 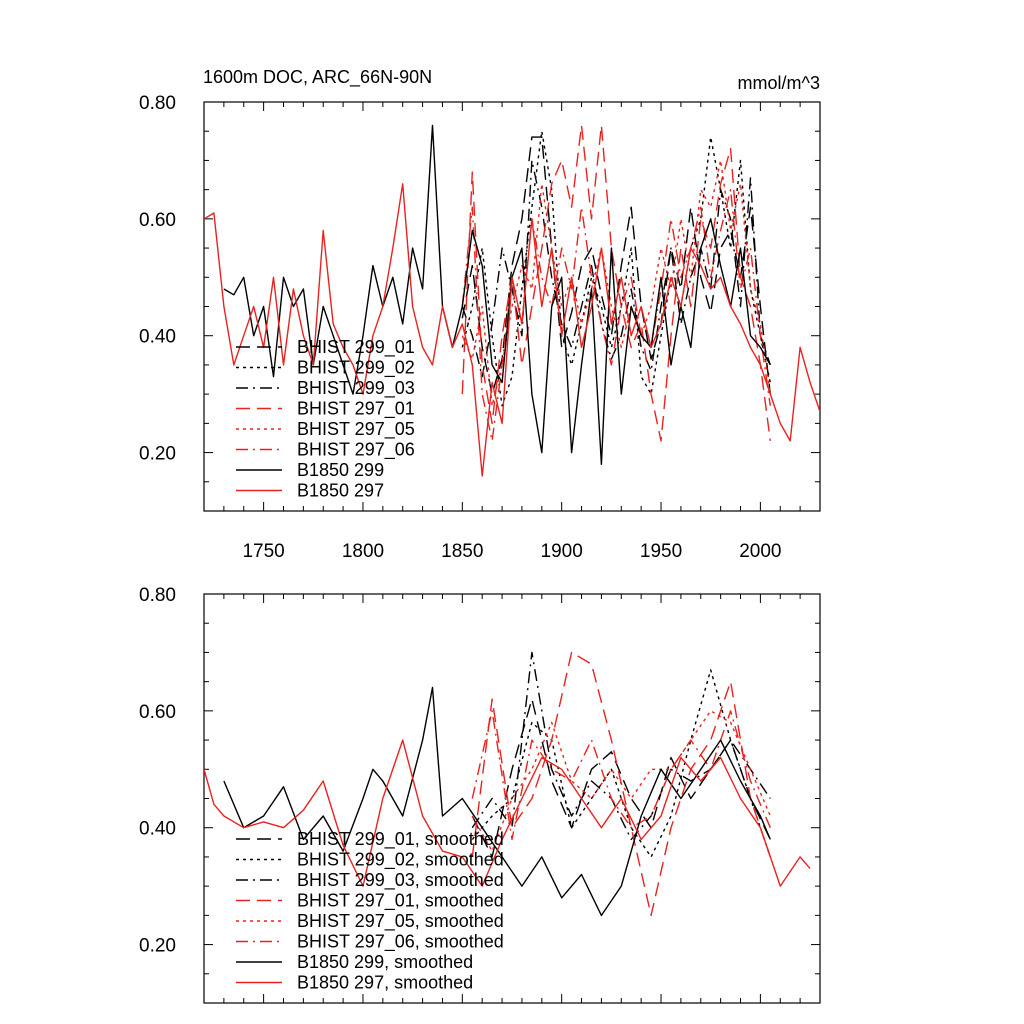 What do you see at coordinates (400, 839) in the screenshot?
I see `legend-label: BHIST 299_01, smoothed` at bounding box center [400, 839].